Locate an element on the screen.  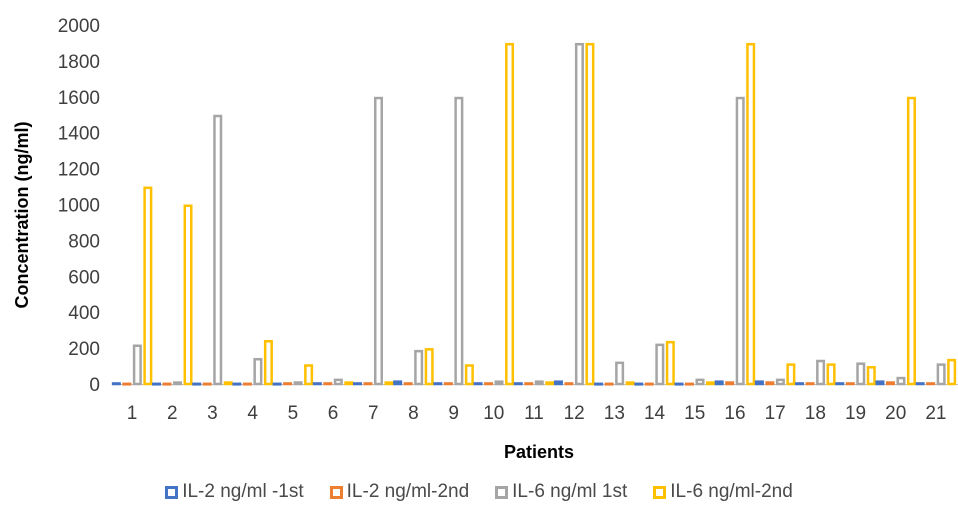
x-tick-label: 20 is located at coordinates (895, 413).